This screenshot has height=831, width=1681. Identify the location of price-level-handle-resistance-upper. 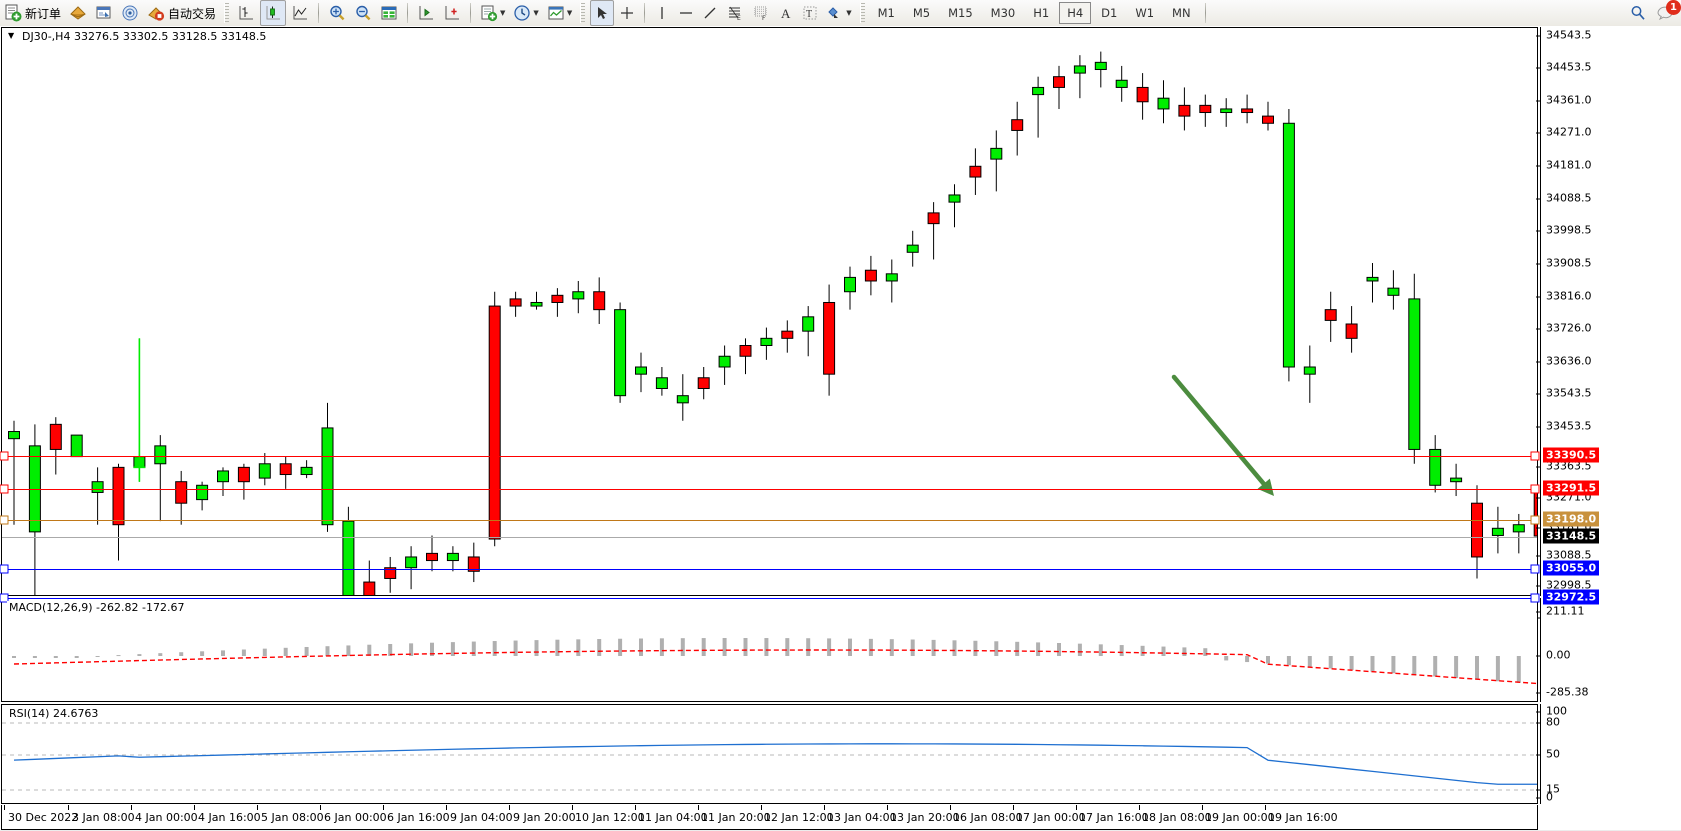
(1535, 456).